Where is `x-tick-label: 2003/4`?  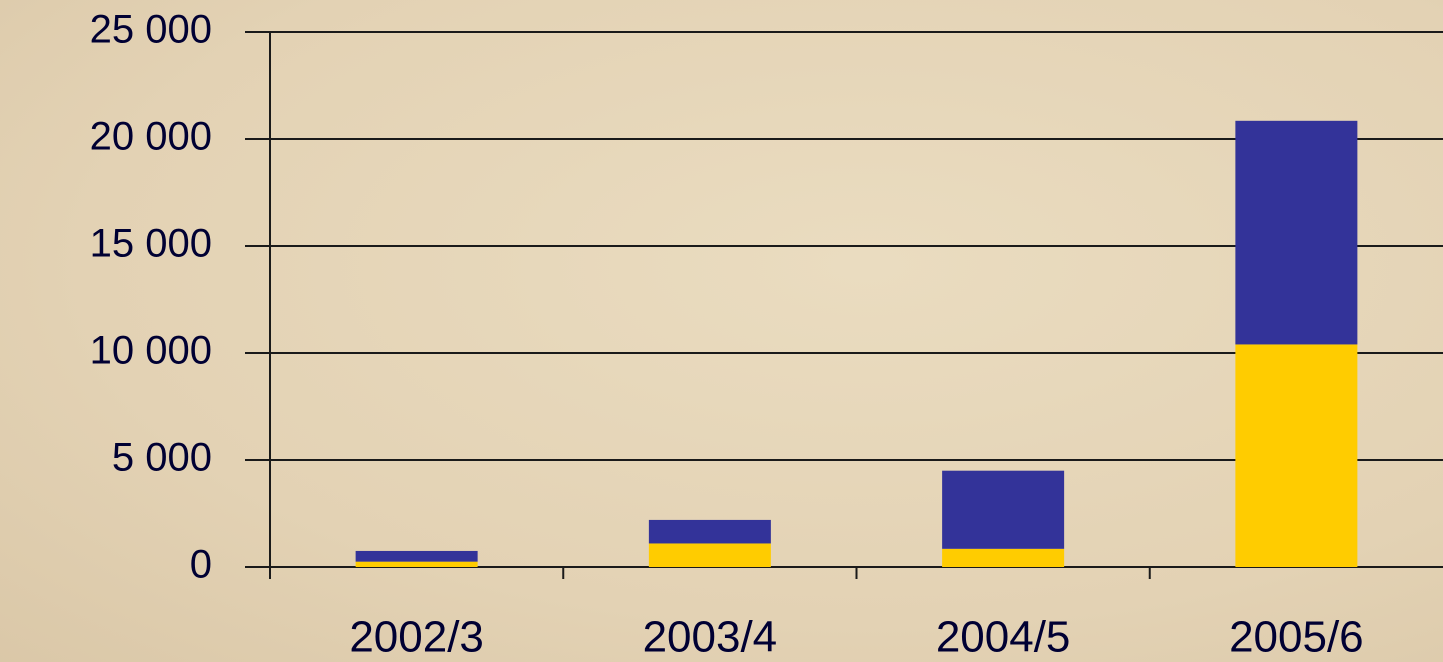 x-tick-label: 2003/4 is located at coordinates (710, 637).